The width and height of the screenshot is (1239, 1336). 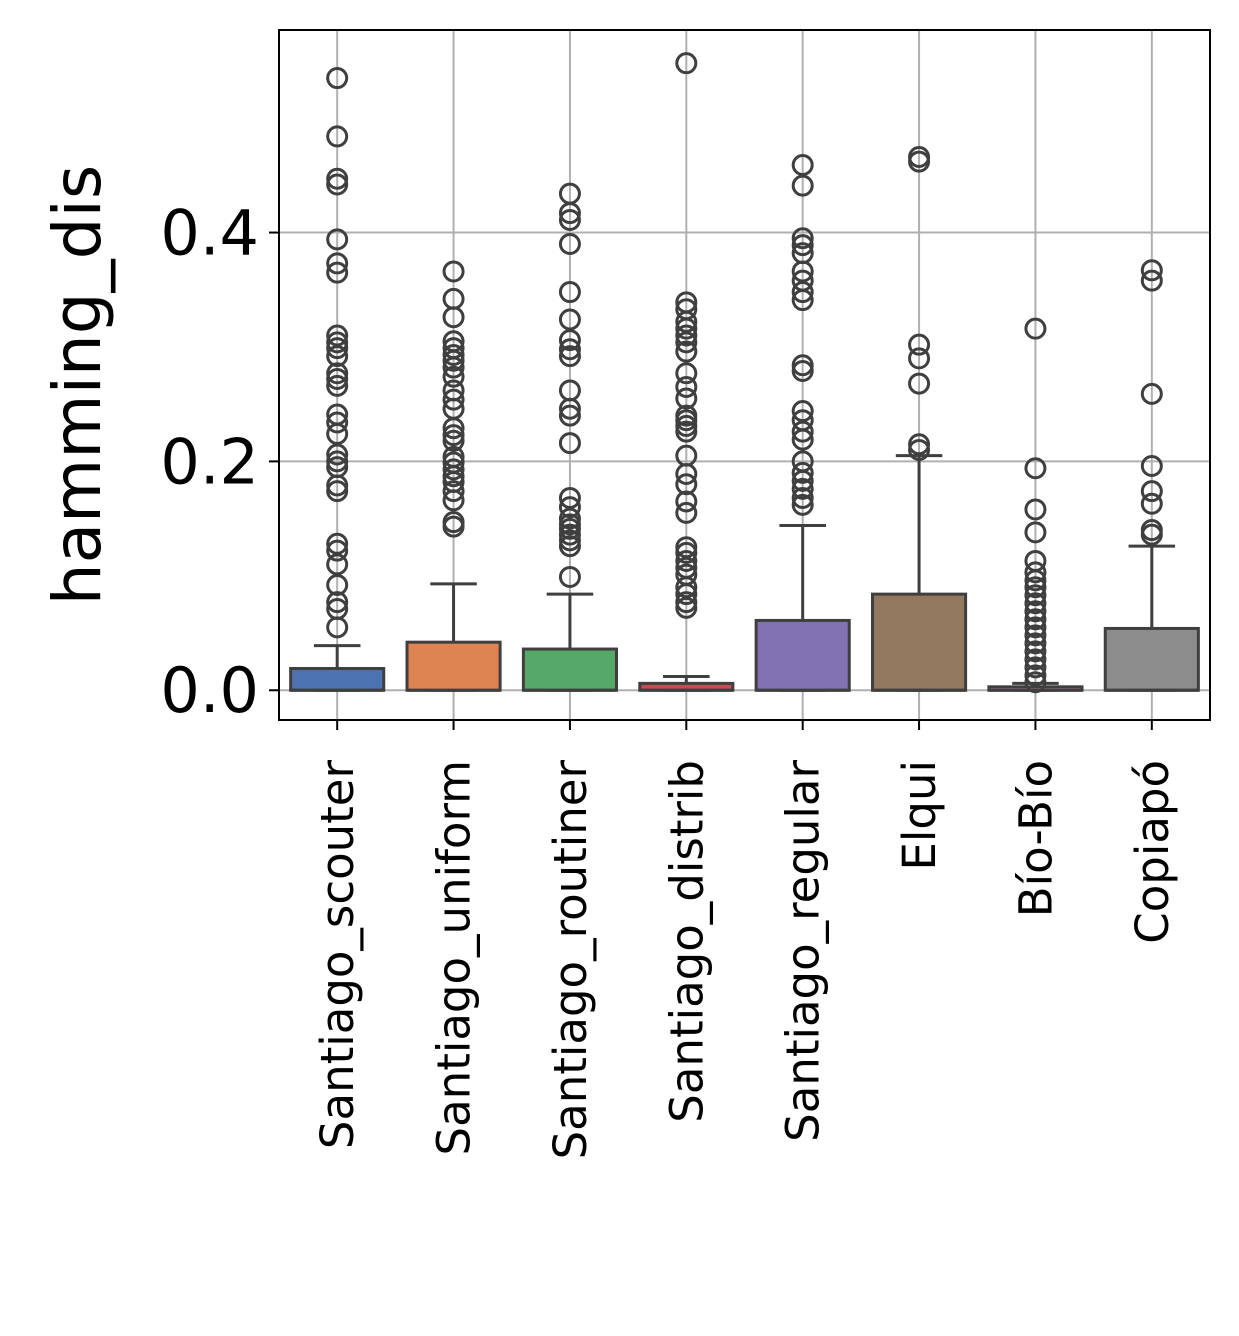 What do you see at coordinates (686, 941) in the screenshot?
I see `x-tick-label: Santiago_distrib` at bounding box center [686, 941].